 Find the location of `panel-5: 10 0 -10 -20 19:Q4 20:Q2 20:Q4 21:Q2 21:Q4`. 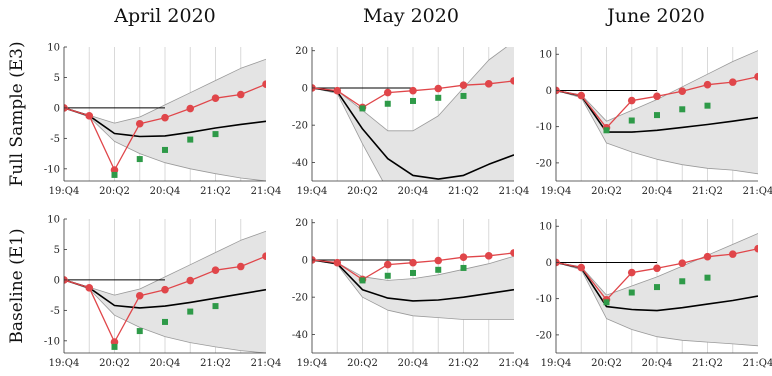

panel-5: 10 0 -10 -20 19:Q4 20:Q2 20:Q4 21:Q2 21:Q4 is located at coordinates (654, 294).